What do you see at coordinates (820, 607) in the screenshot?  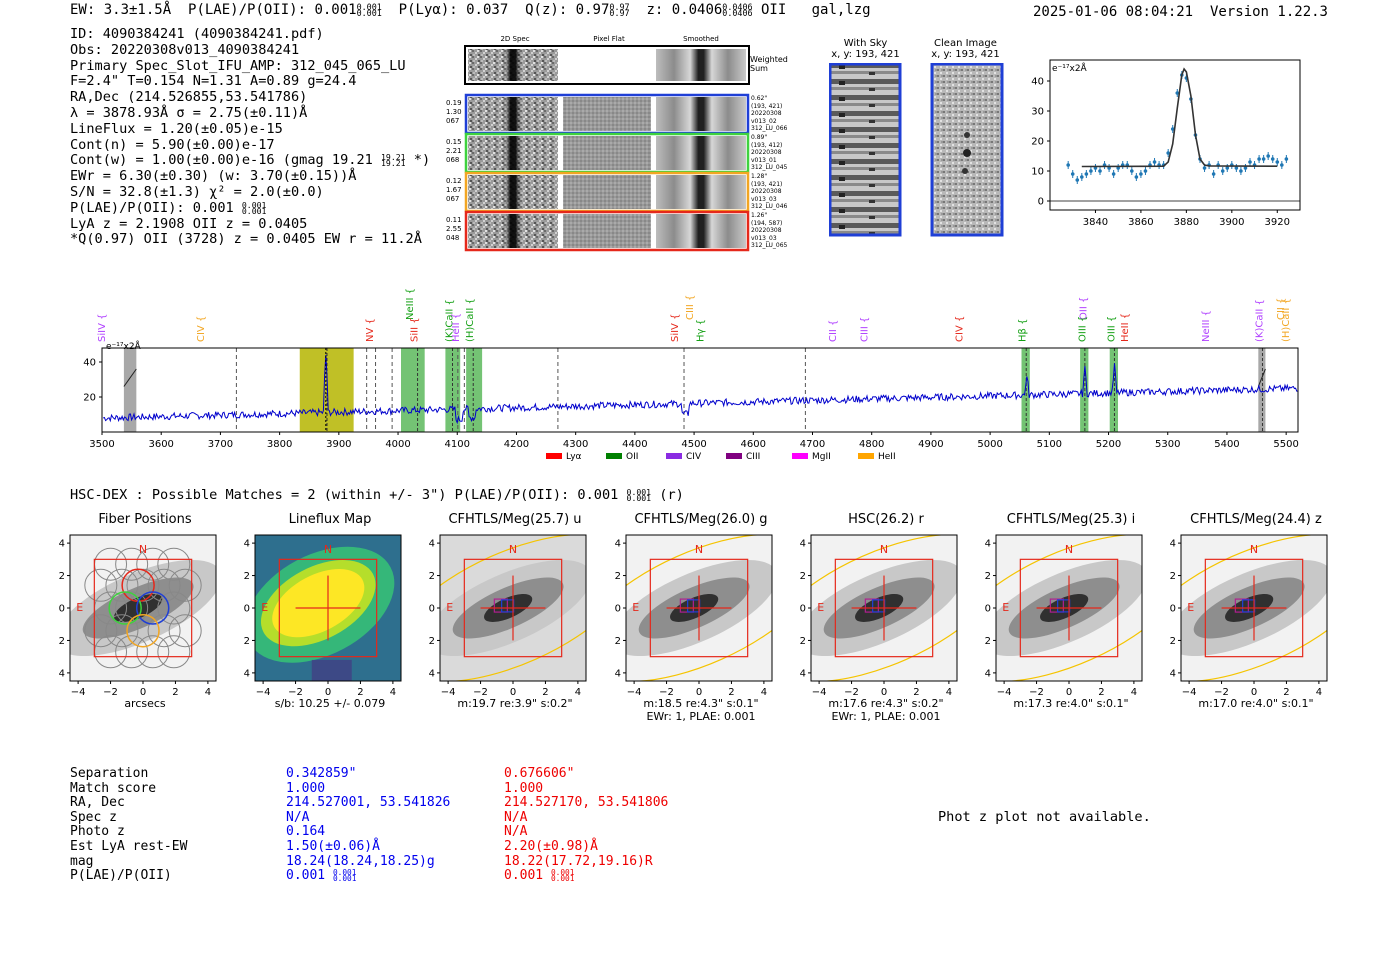 I see `east-label: E` at bounding box center [820, 607].